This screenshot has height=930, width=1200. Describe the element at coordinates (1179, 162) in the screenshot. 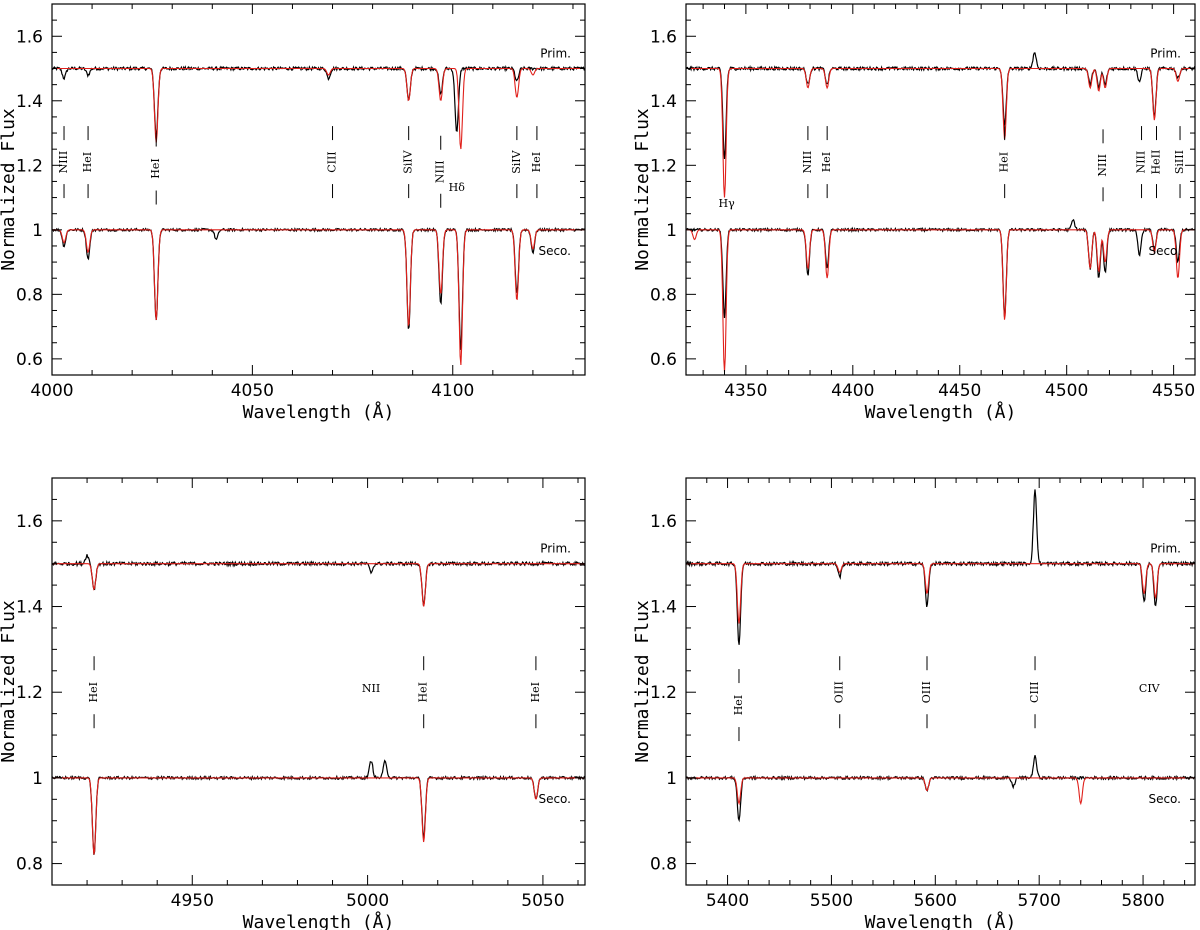

I see `line-annotation: SiIII` at that location.